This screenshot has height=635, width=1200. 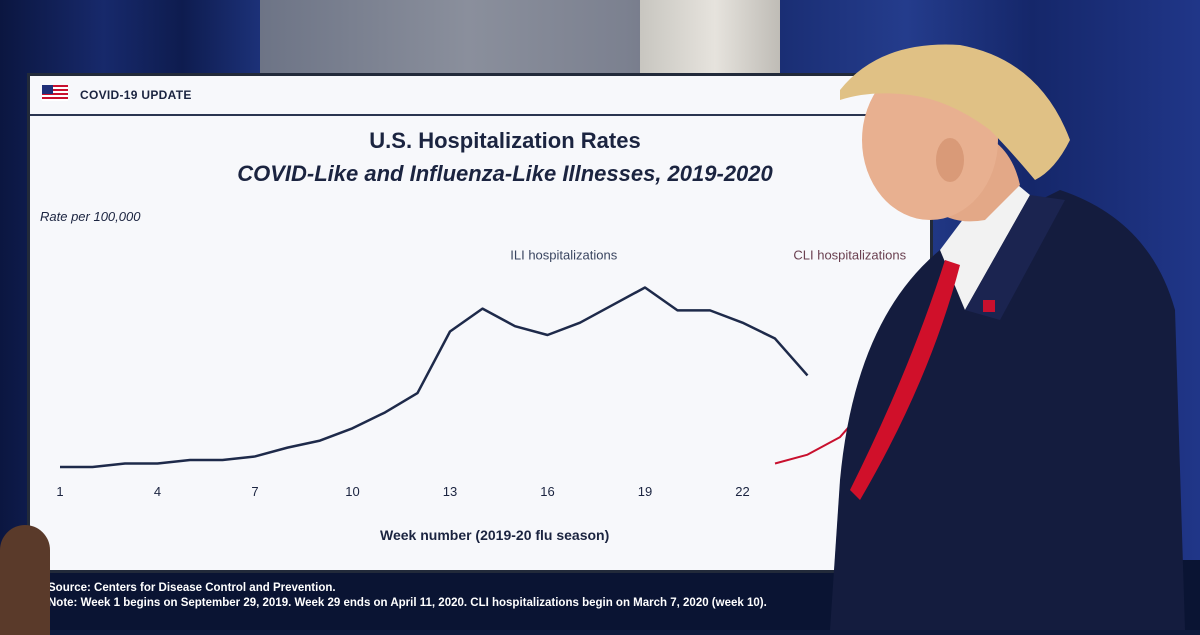 I want to click on x-tick-label: 1, so click(x=59, y=491).